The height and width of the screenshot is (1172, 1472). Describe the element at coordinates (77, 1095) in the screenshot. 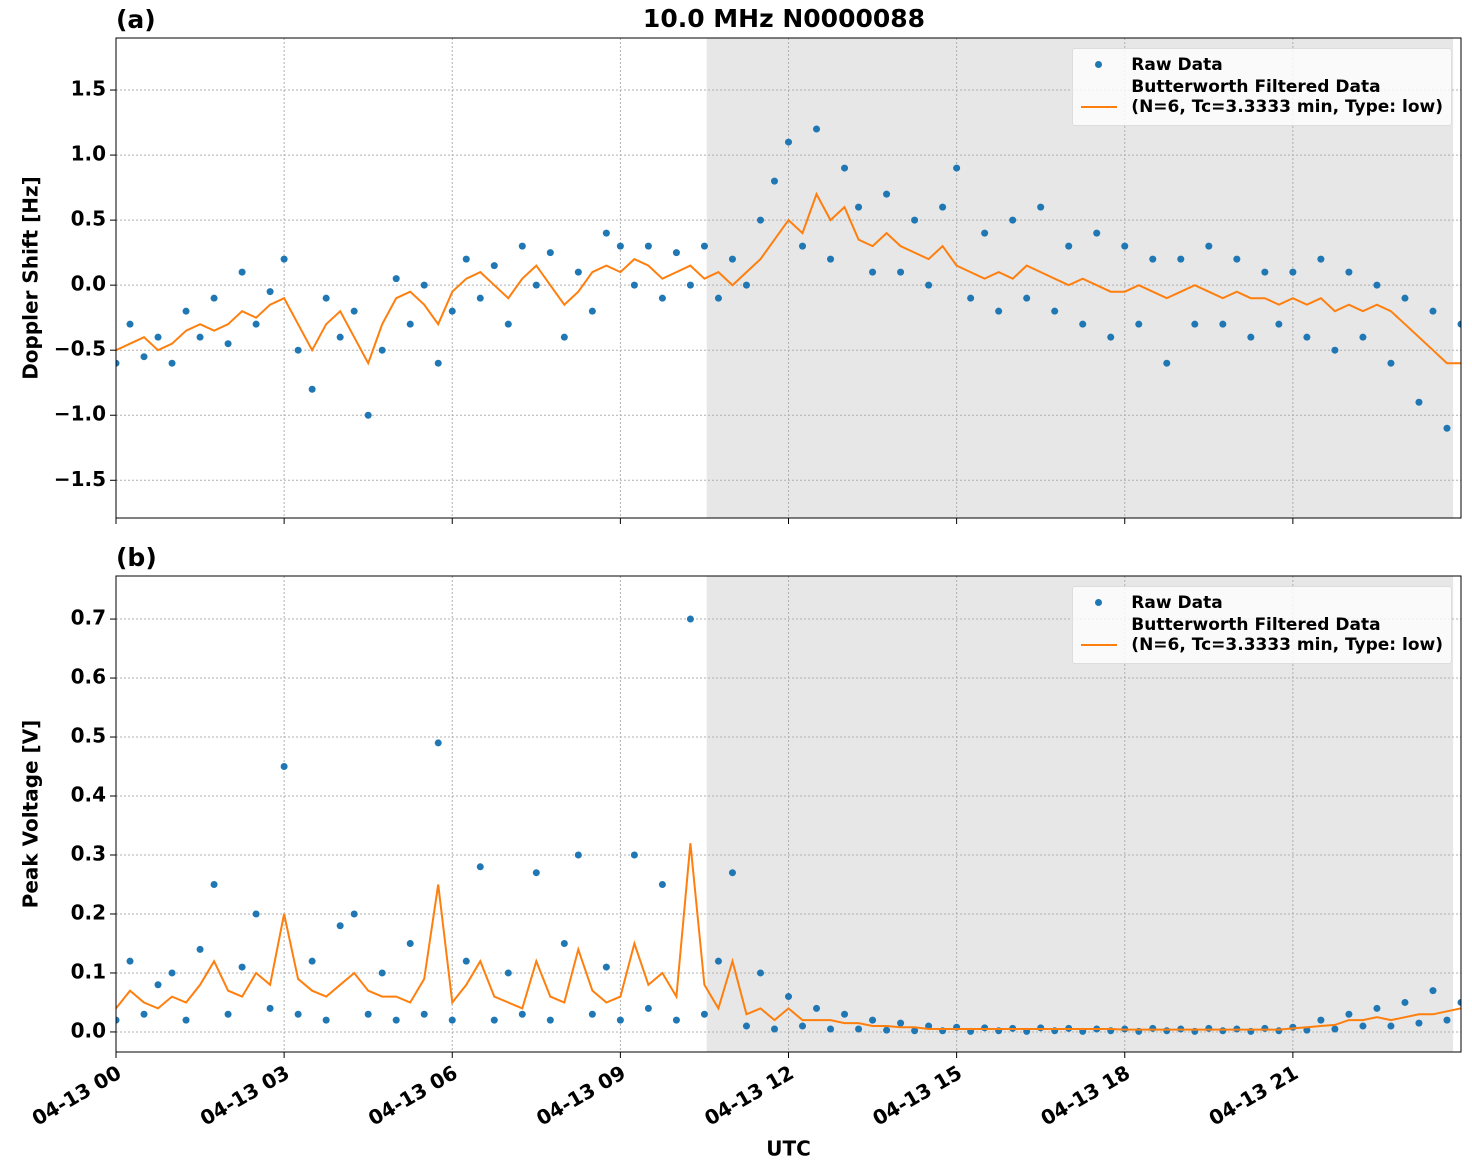

I see `x-tick-label: 04-13 00` at that location.